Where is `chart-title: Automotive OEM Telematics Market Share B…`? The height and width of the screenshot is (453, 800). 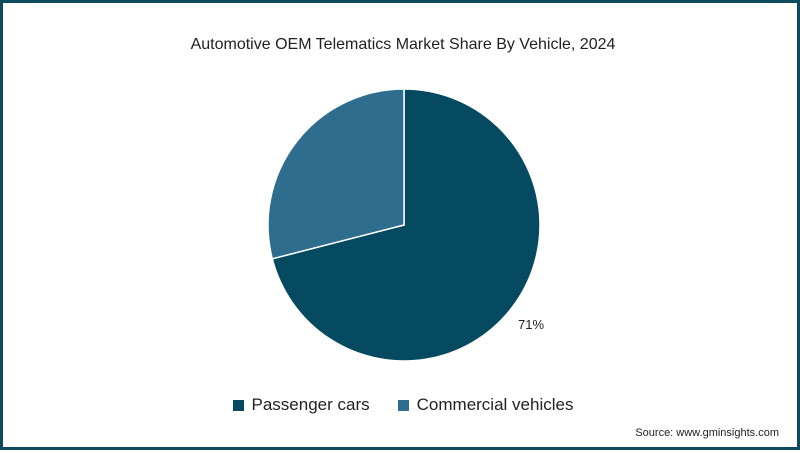 chart-title: Automotive OEM Telematics Market Share B… is located at coordinates (403, 44).